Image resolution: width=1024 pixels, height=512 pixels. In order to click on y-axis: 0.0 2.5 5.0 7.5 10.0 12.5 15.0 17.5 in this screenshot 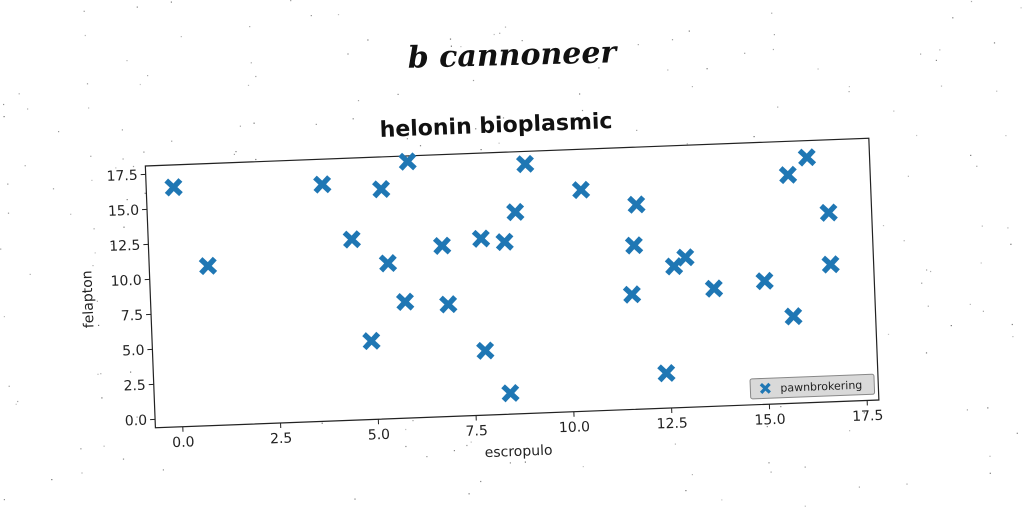, I will do `click(131, 299)`.